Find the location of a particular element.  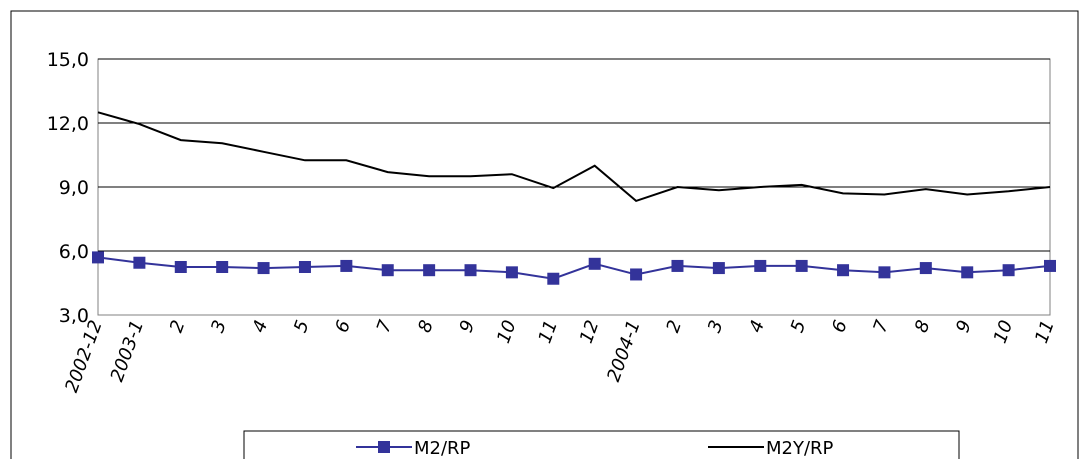

legend-item-m2: M2/RP is located at coordinates (413, 448).